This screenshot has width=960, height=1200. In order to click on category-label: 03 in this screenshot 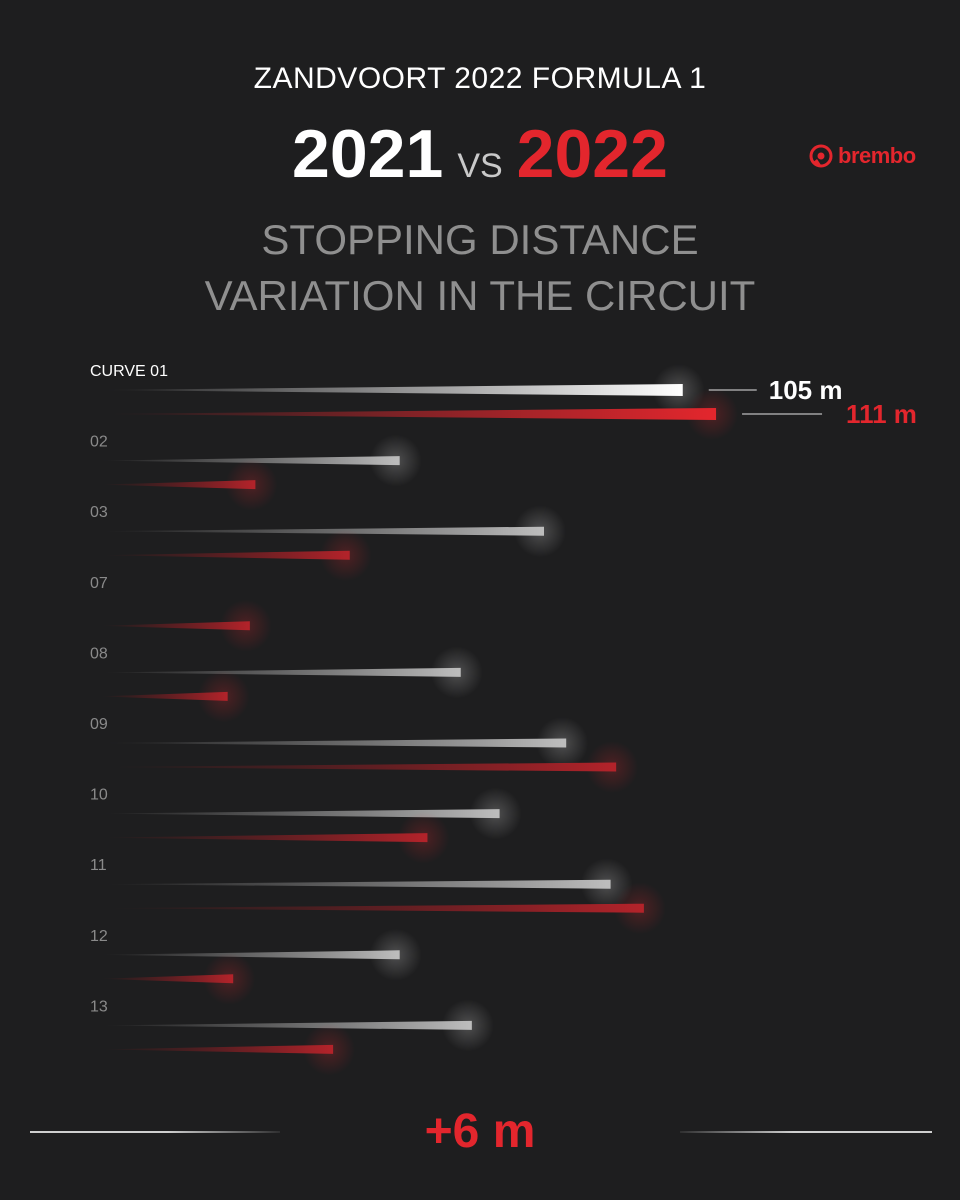, I will do `click(99, 512)`.